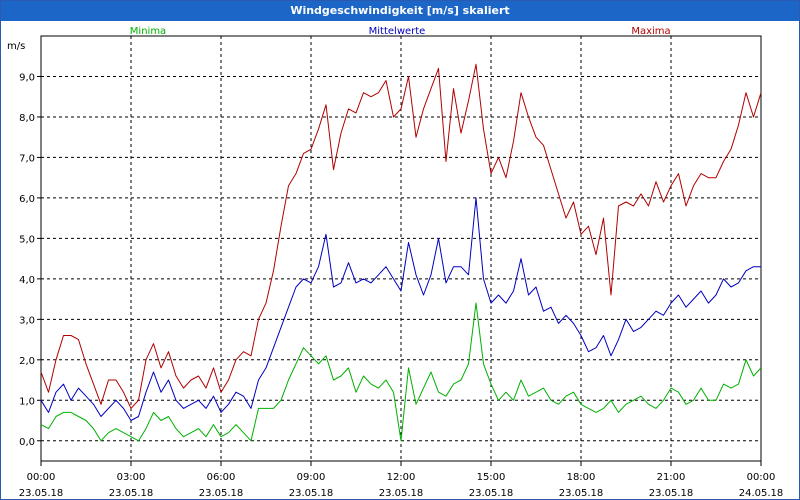 The width and height of the screenshot is (800, 500). Describe the element at coordinates (148, 31) in the screenshot. I see `legend-entry-minima: Minima` at that location.